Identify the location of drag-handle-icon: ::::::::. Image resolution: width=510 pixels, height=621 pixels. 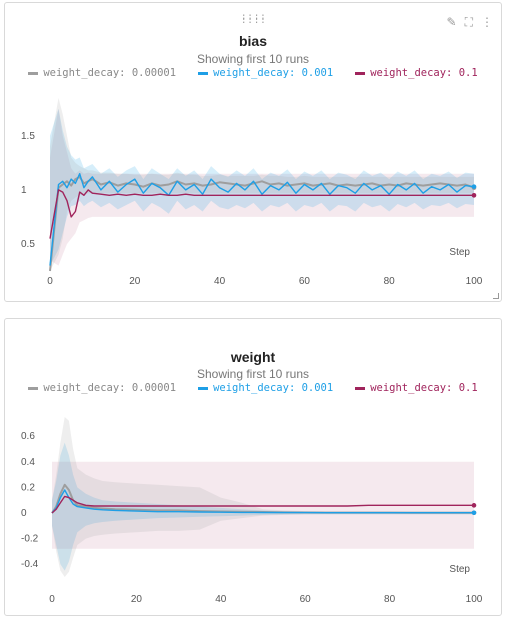
(254, 19).